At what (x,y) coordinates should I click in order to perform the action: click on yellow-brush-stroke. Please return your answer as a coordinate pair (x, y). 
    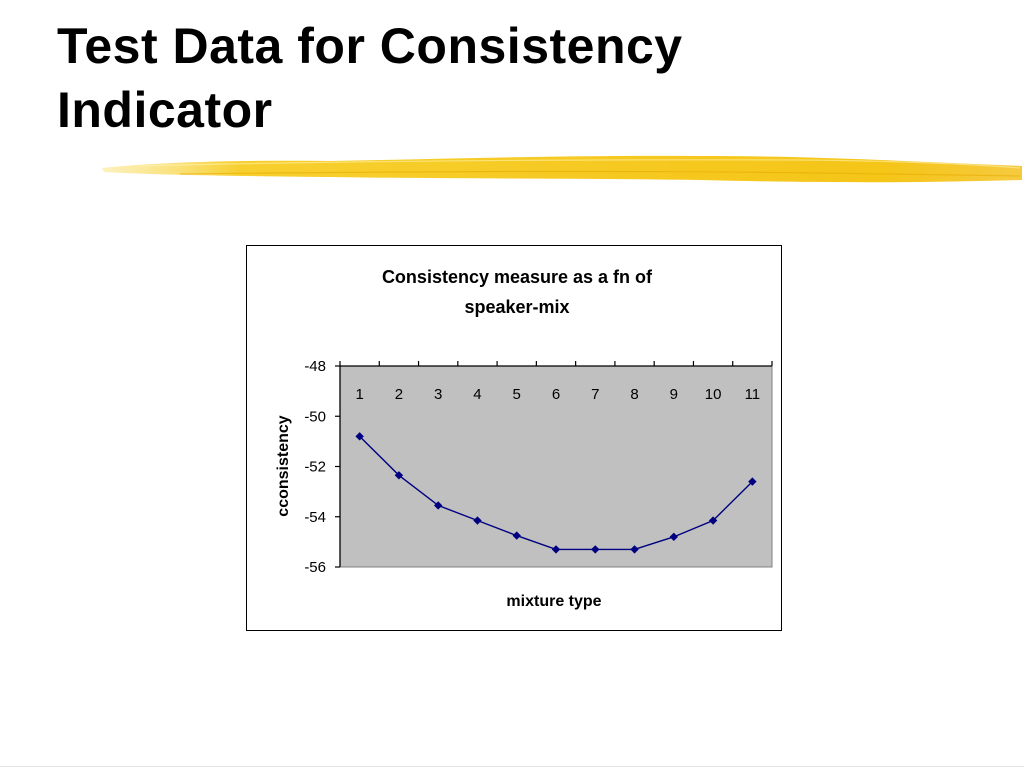
    Looking at the image, I should click on (562, 169).